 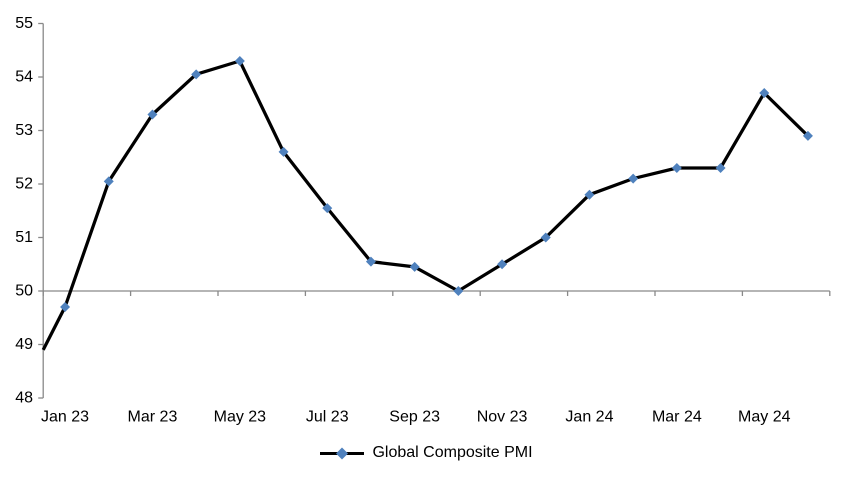 I want to click on y-axis-tick-label: 48, so click(x=24, y=398).